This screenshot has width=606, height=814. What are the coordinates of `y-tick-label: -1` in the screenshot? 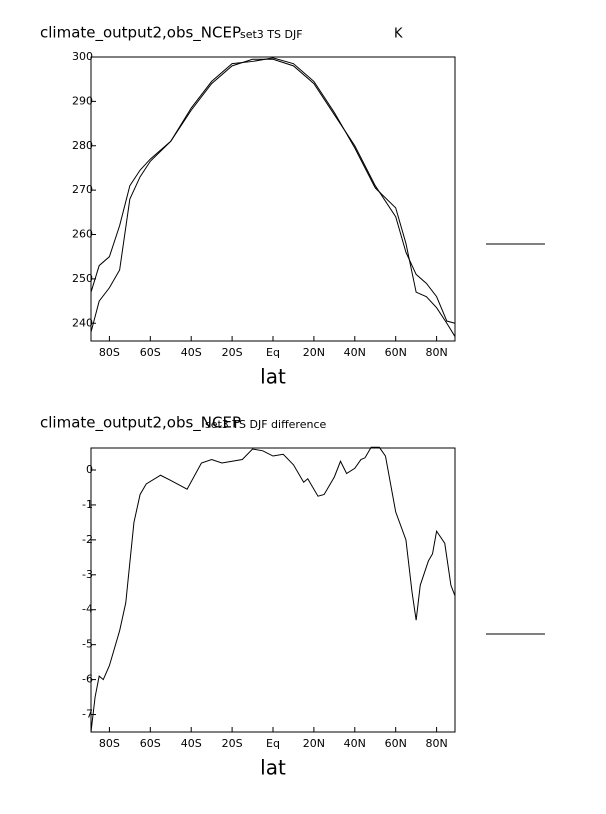 It's located at (87, 504).